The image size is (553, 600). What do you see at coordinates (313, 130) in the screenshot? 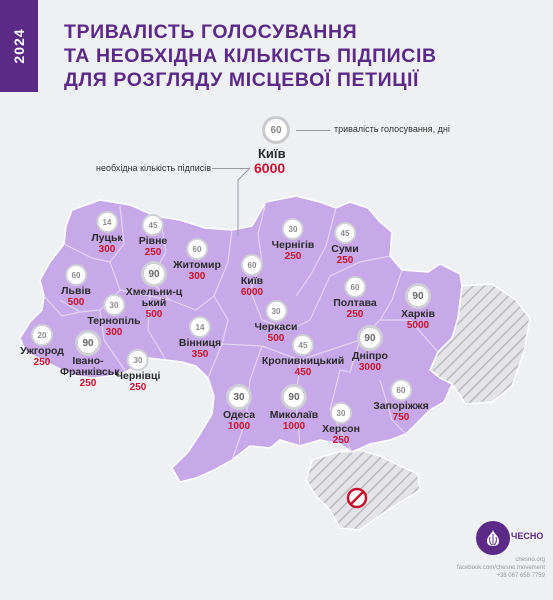
I see `legend-days-line` at bounding box center [313, 130].